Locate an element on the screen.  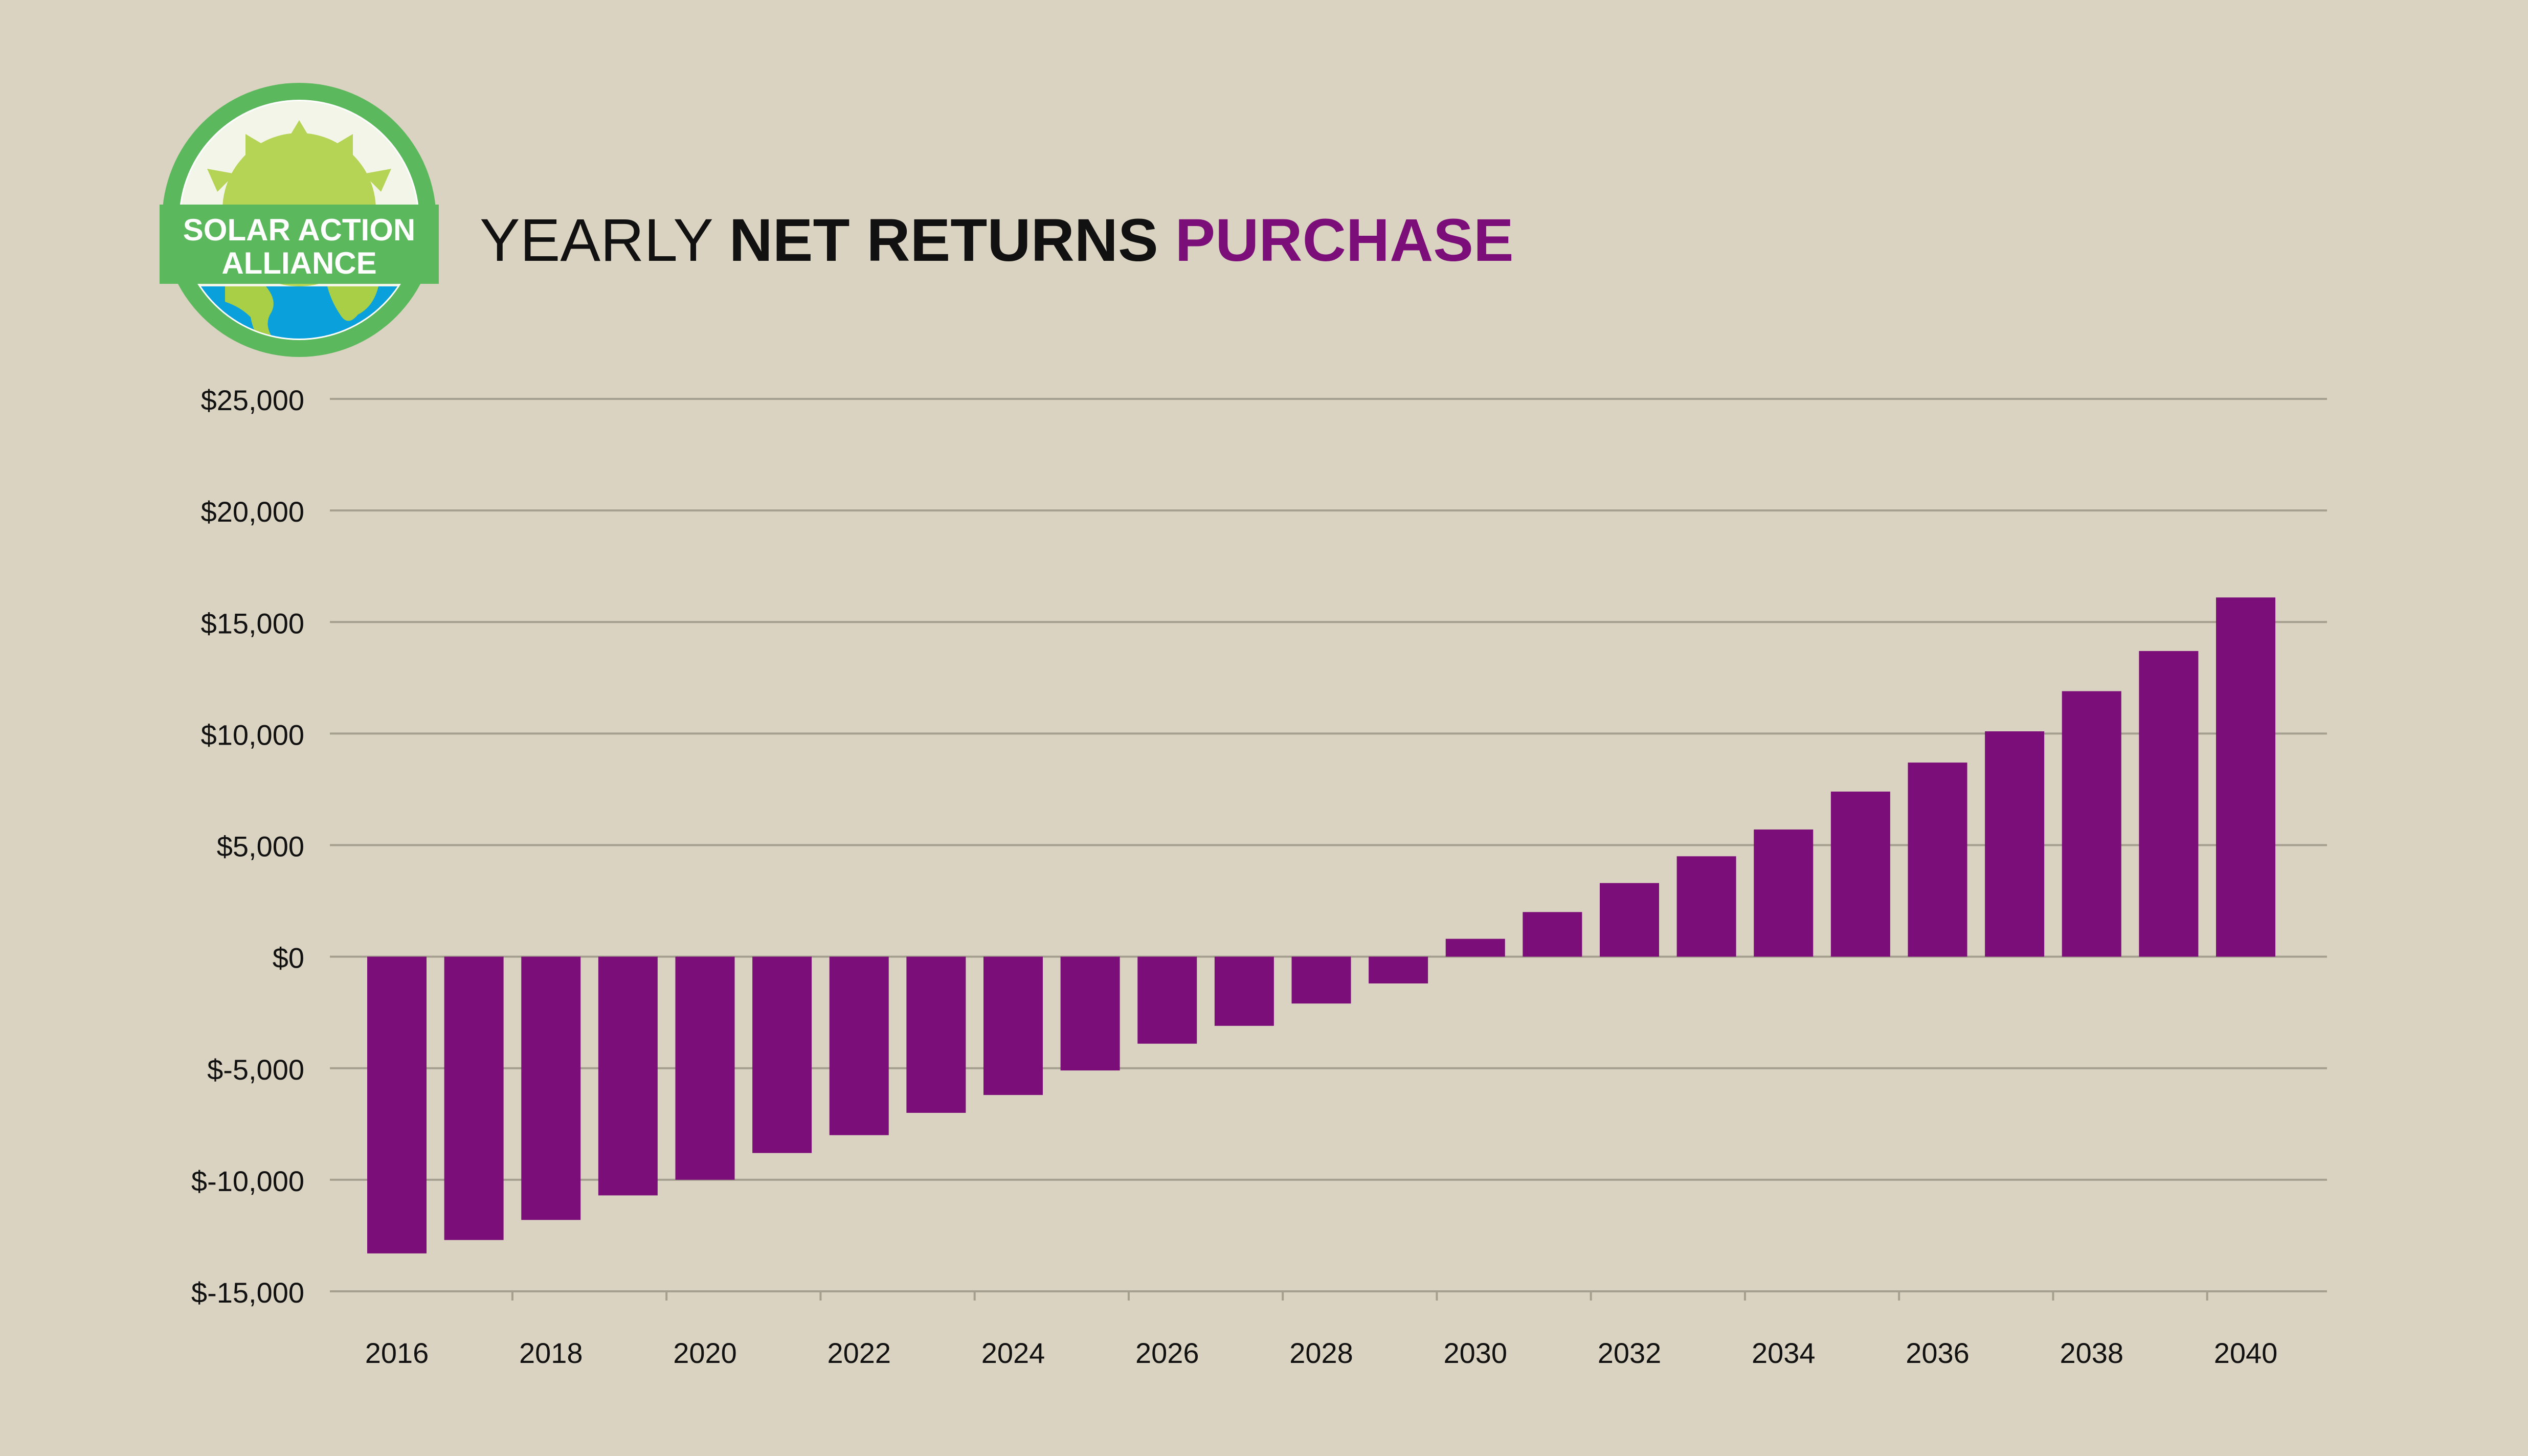
bar-2020 is located at coordinates (705, 1068).